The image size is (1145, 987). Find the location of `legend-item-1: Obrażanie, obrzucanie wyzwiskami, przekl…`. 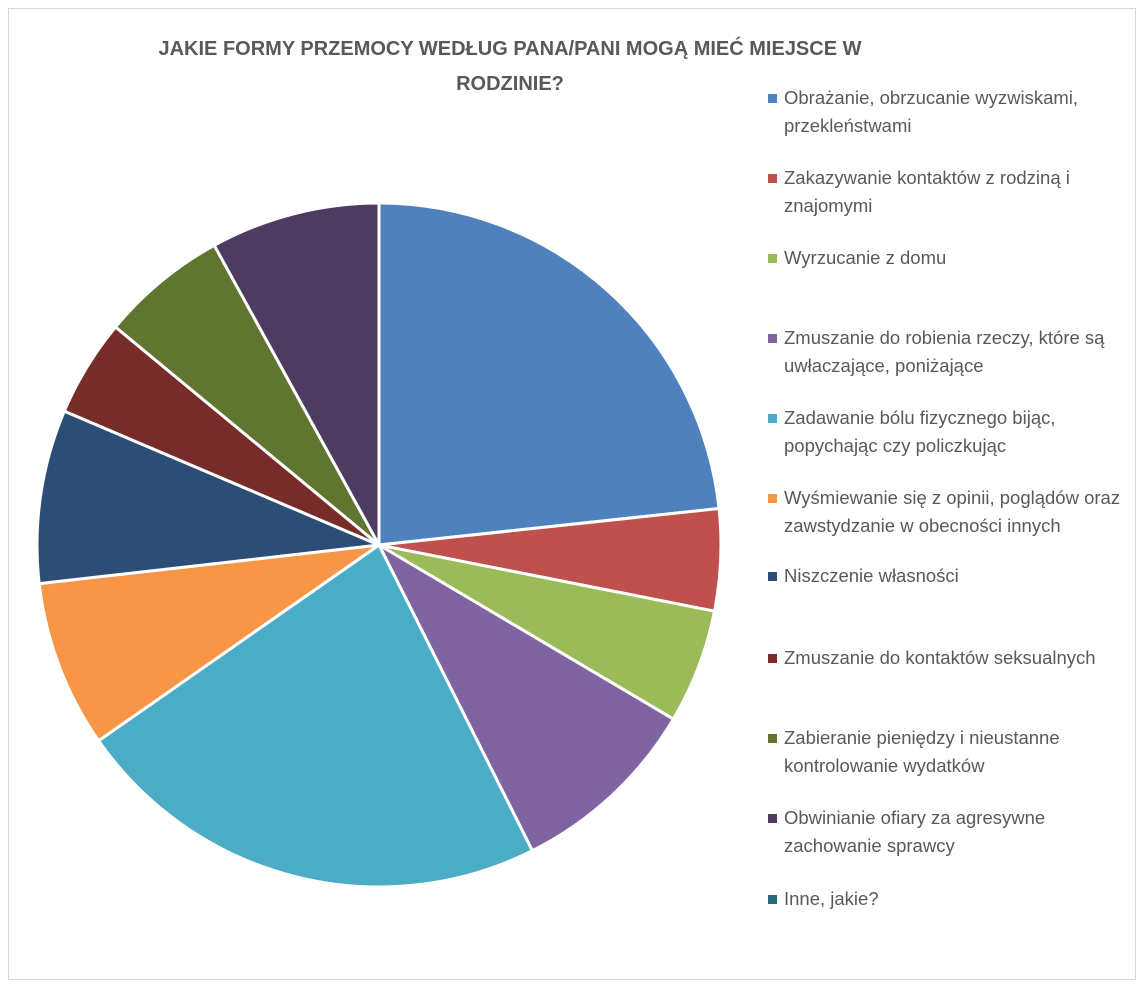

legend-item-1: Obrażanie, obrzucanie wyzwiskami, przekl… is located at coordinates (955, 112).